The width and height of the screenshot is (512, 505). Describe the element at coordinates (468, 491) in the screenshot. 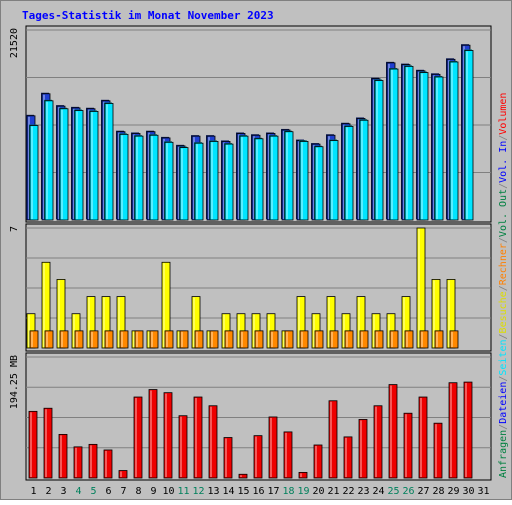

I see `x-tick-label-day-30: 30` at that location.